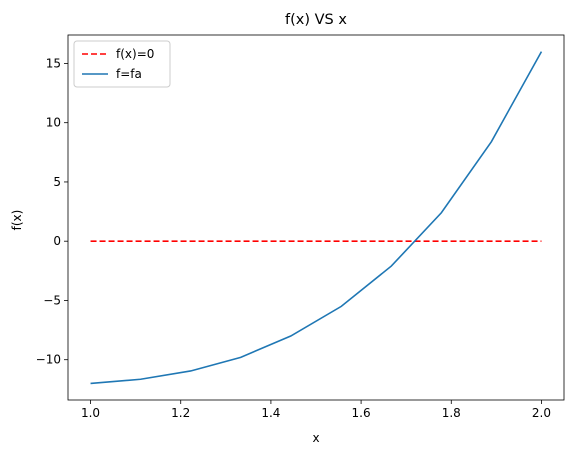 Image resolution: width=574 pixels, height=455 pixels. I want to click on y-tick-label: 0, so click(57, 241).